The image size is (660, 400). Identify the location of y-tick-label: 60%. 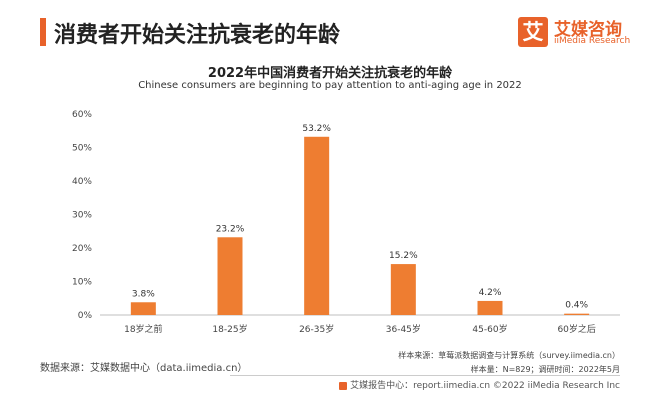
(82, 115).